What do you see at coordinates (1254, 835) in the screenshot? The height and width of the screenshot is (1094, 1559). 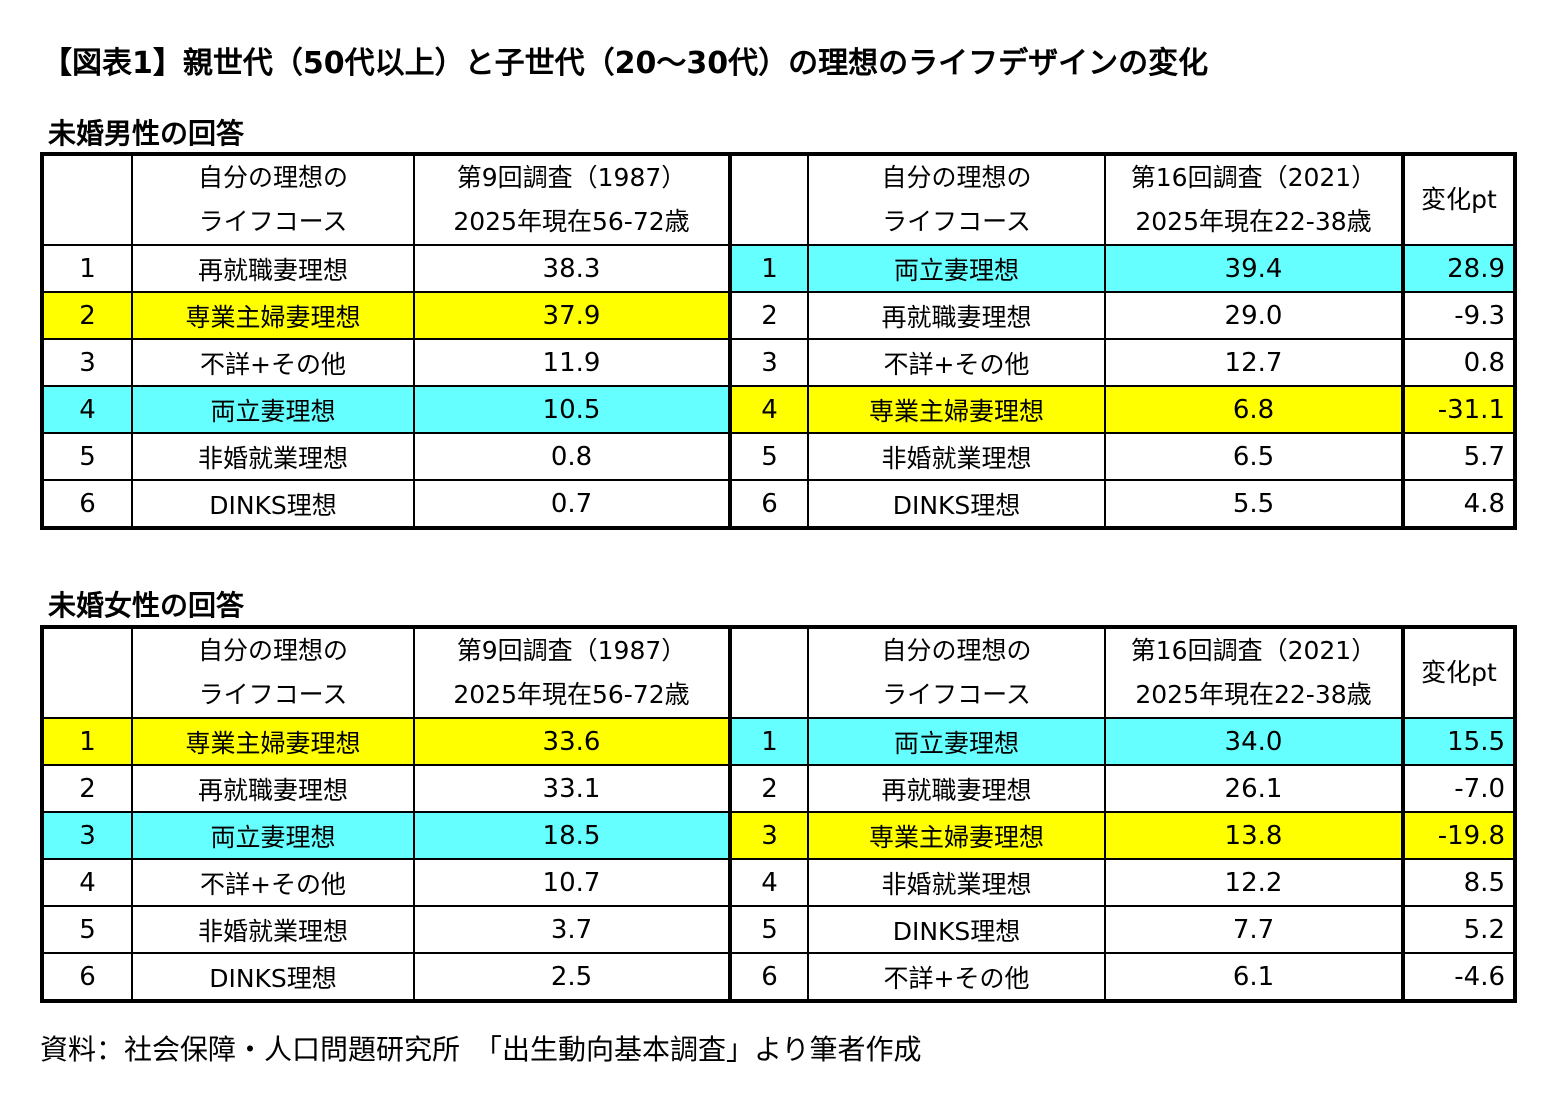 I see `value-cell: 13.8` at bounding box center [1254, 835].